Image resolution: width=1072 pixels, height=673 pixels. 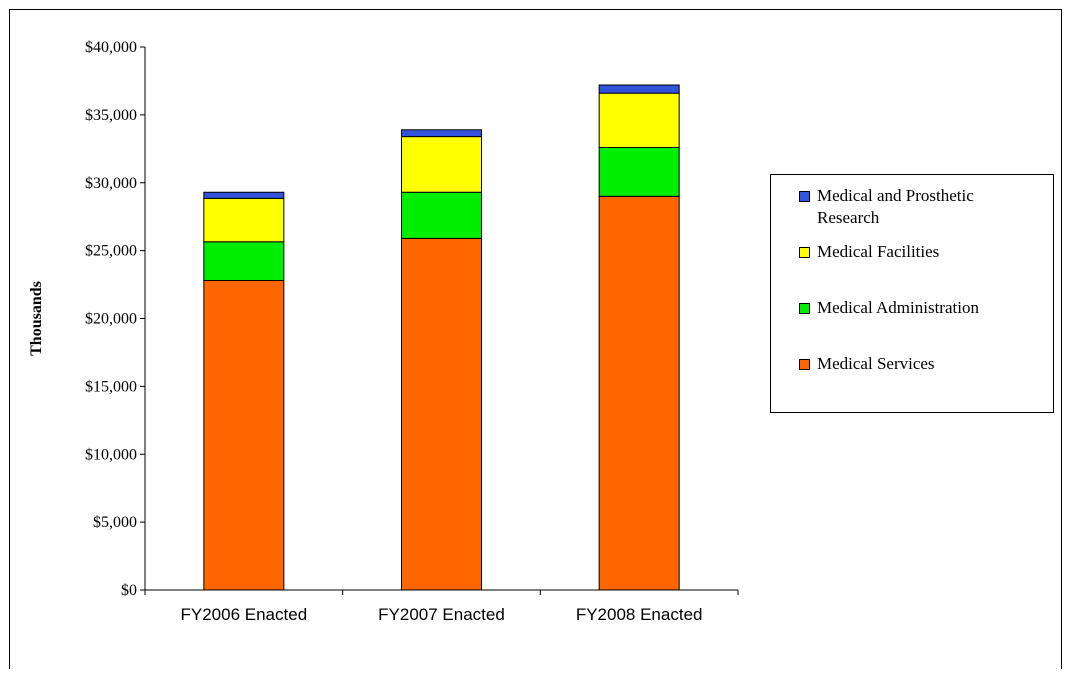 I want to click on x-tick-label: FY2006 Enacted, so click(x=244, y=614).